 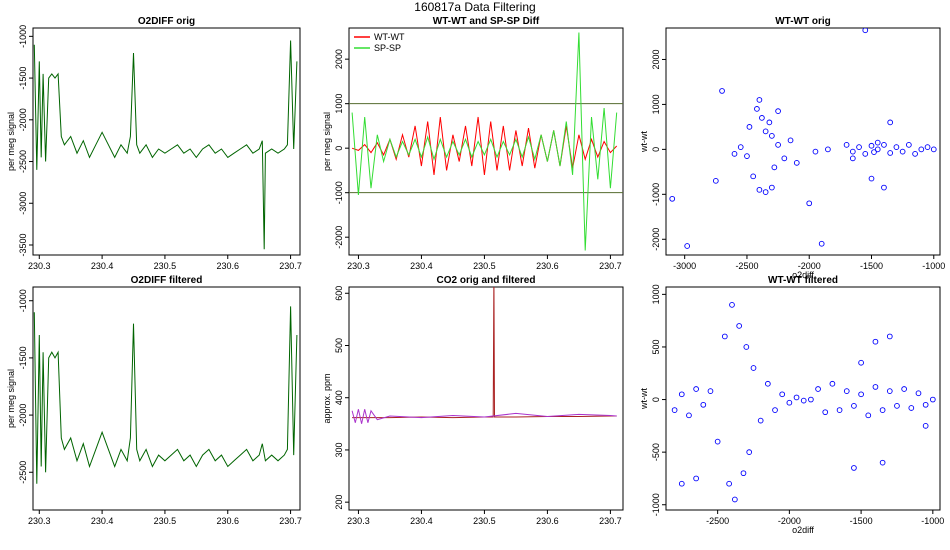 What do you see at coordinates (339, 502) in the screenshot?
I see `p5-ytick-label: 200` at bounding box center [339, 502].